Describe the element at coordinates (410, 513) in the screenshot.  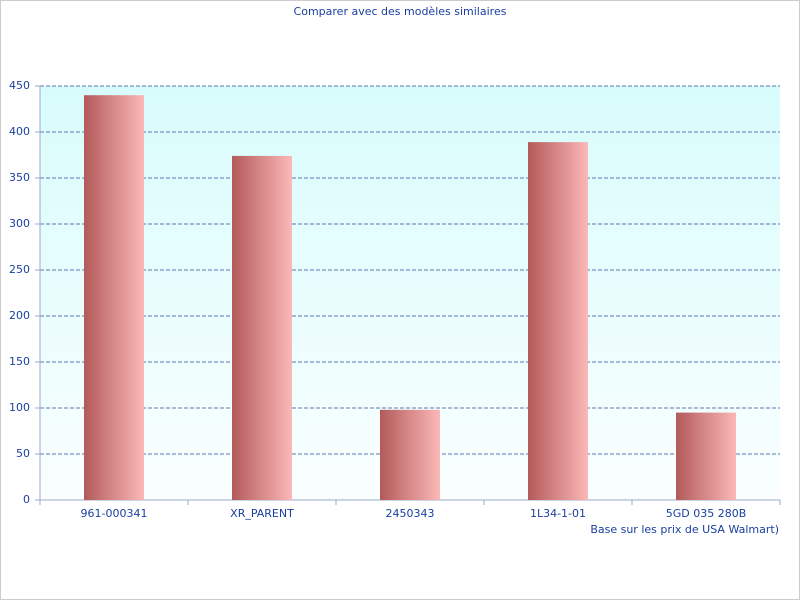
I see `x-tick-label: 2450343` at that location.